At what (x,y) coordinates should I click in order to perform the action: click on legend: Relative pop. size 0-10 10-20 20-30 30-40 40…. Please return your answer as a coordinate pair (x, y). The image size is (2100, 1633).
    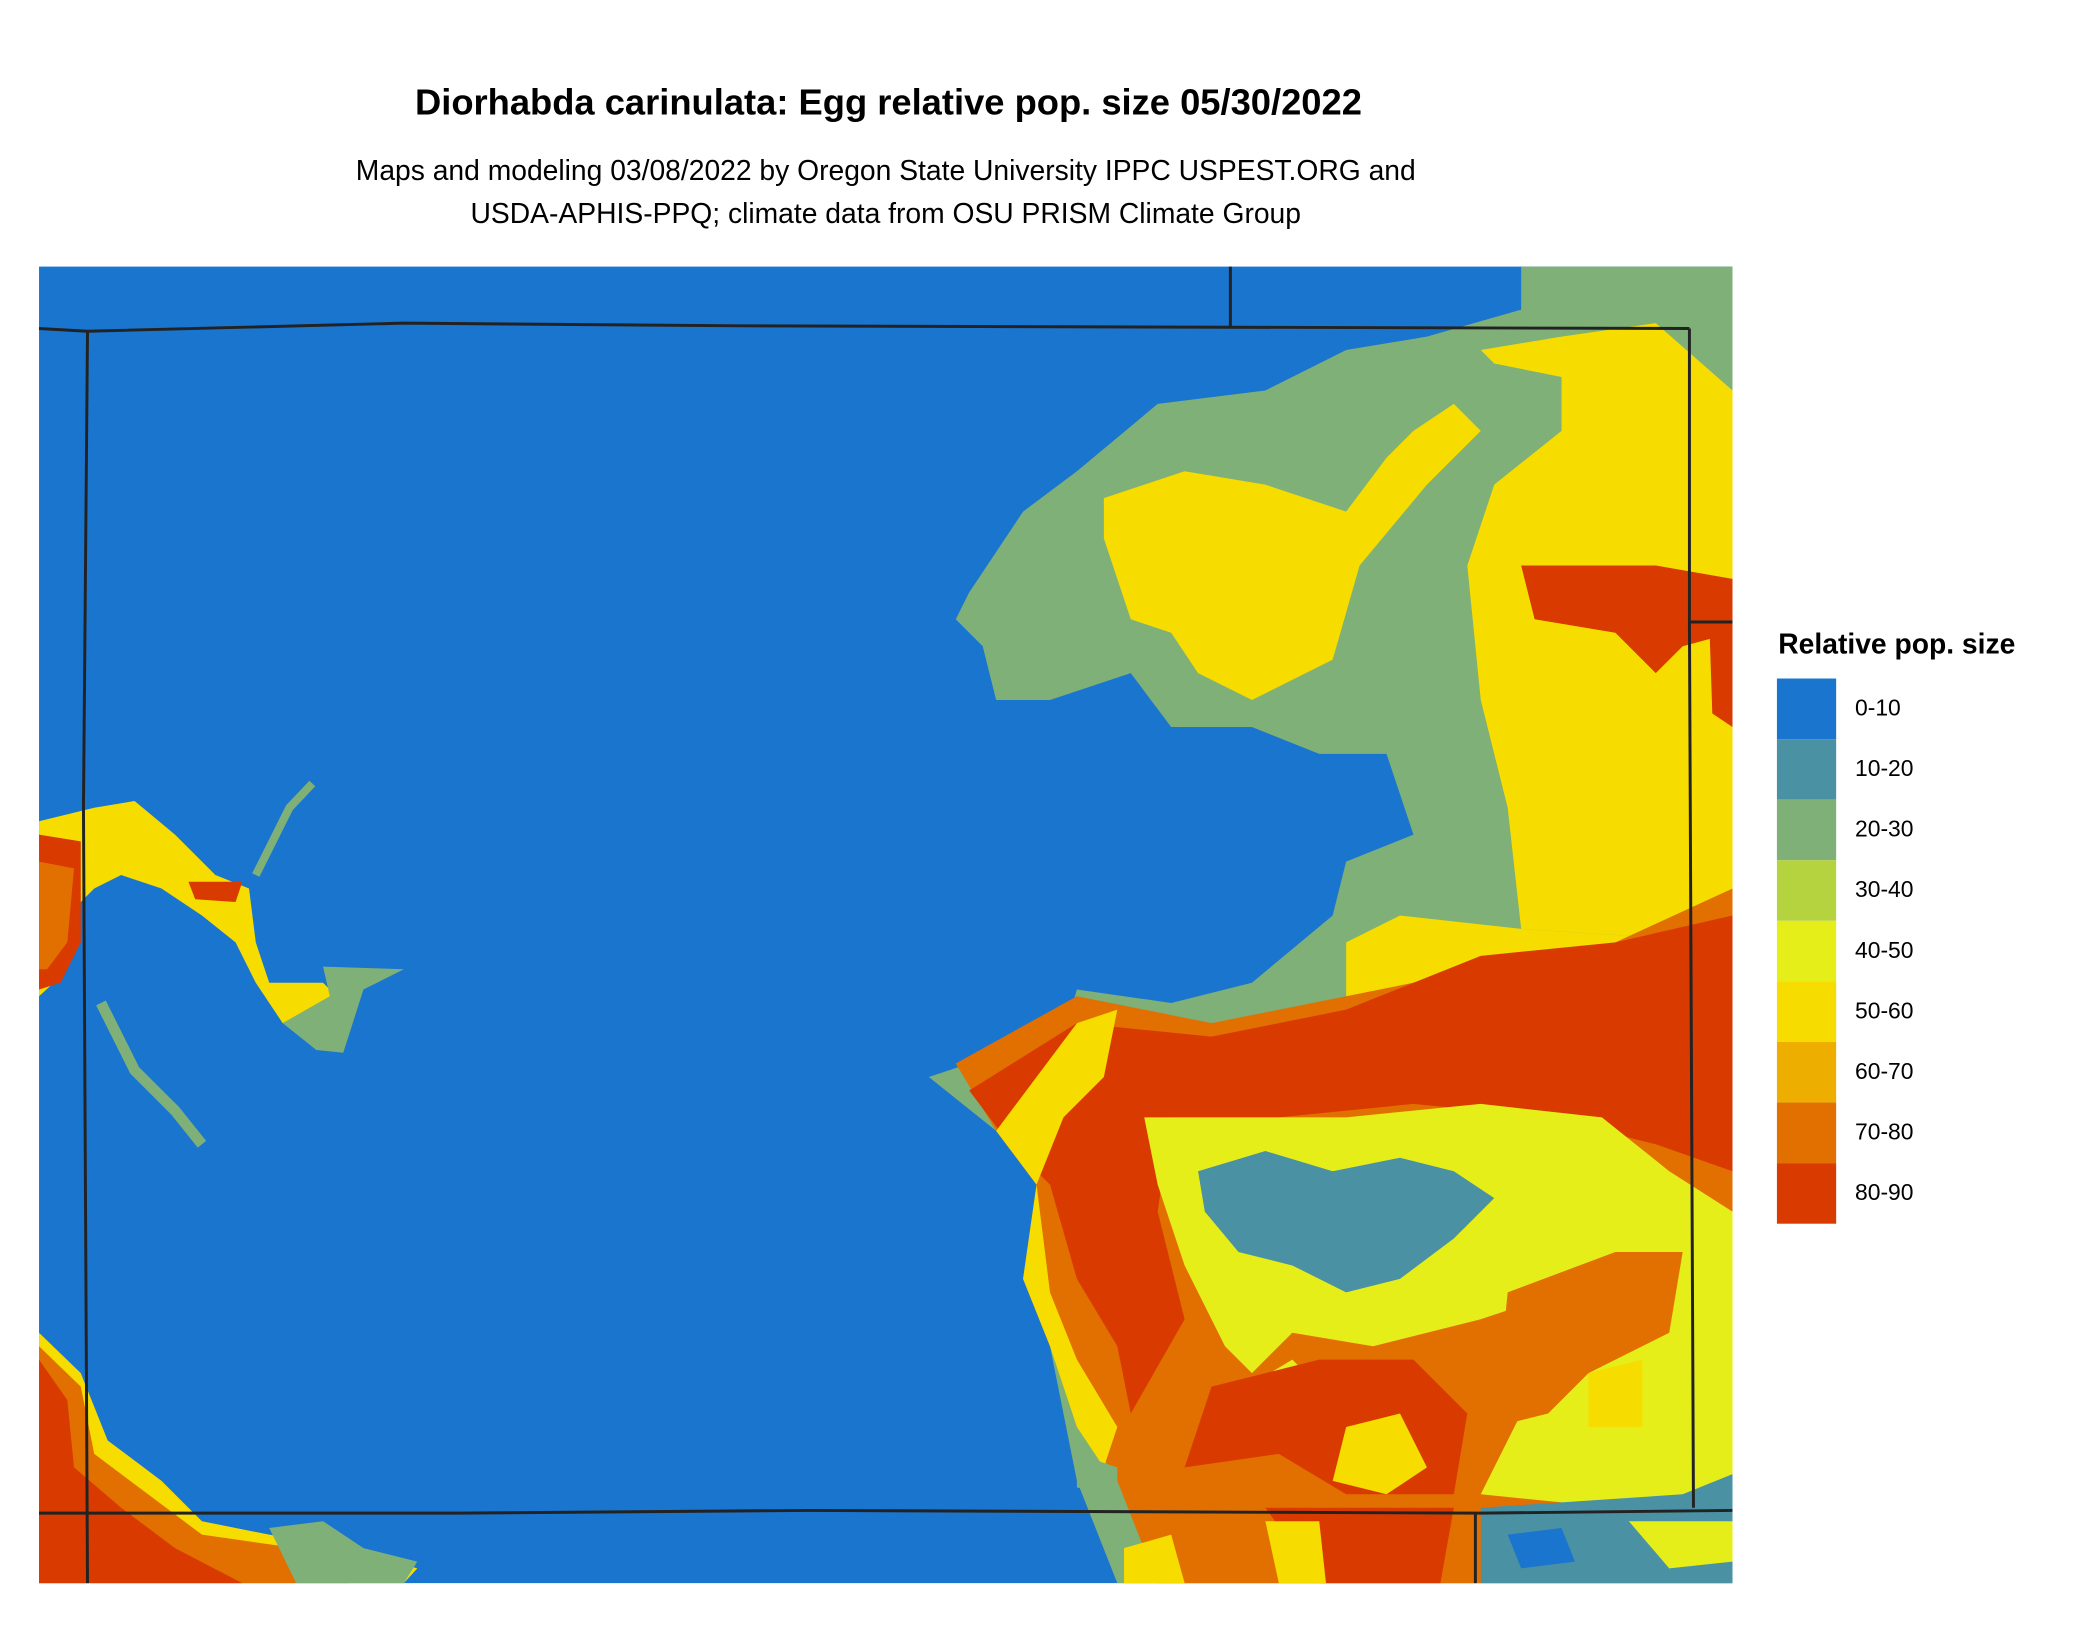
    Looking at the image, I should click on (1895, 926).